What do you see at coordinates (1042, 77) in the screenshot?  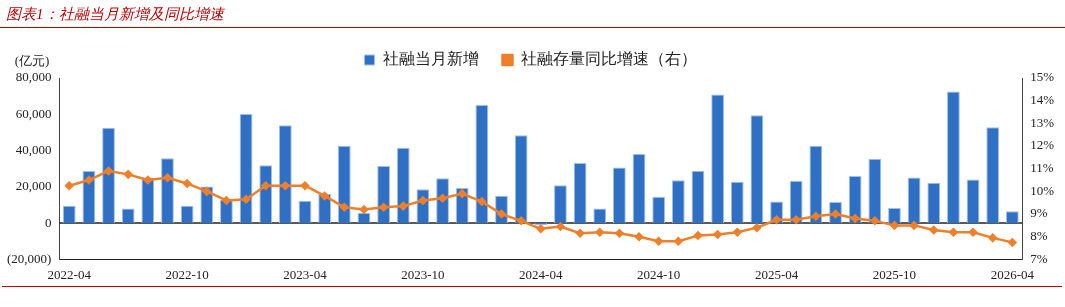 I see `y2-tick-label: 15%` at bounding box center [1042, 77].